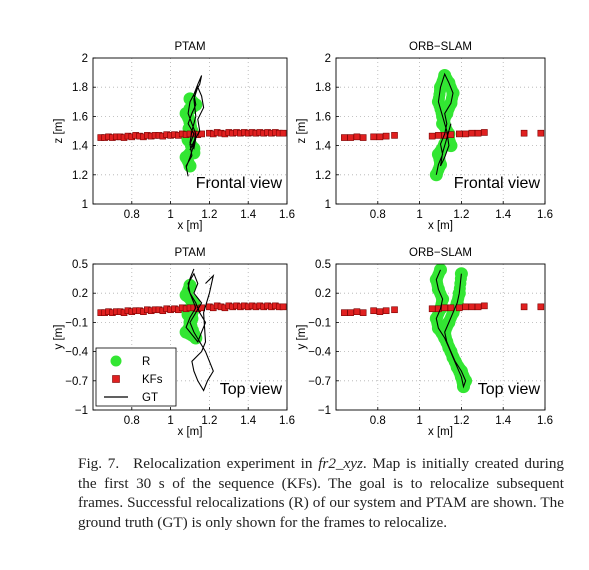 The height and width of the screenshot is (570, 589). What do you see at coordinates (328, 205) in the screenshot?
I see `y-tick-label: 1` at bounding box center [328, 205].